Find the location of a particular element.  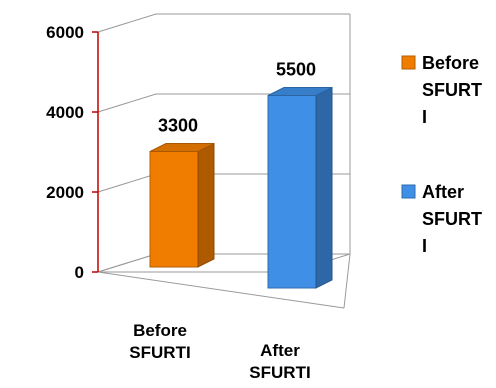

y-tick-label: 0 is located at coordinates (79, 272).